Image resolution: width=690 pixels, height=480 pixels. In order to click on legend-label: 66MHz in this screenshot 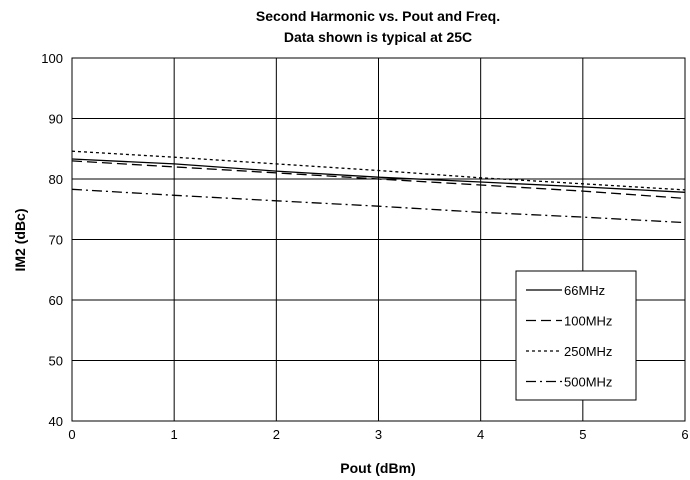, I will do `click(584, 290)`.